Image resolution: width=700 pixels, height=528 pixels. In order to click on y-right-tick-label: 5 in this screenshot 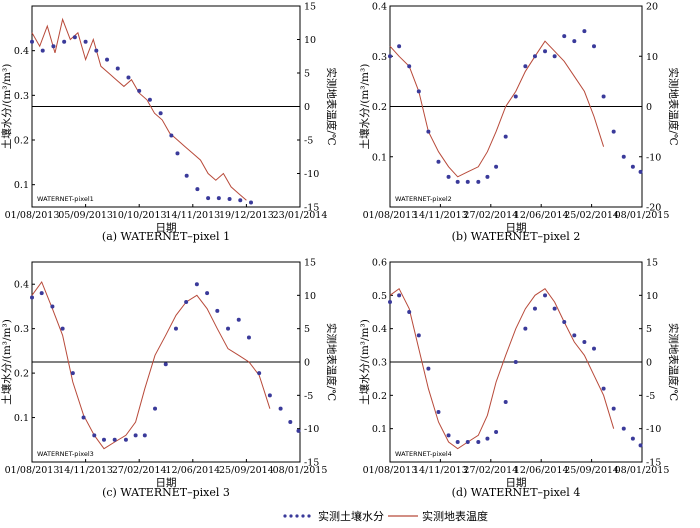, I will do `click(649, 329)`.